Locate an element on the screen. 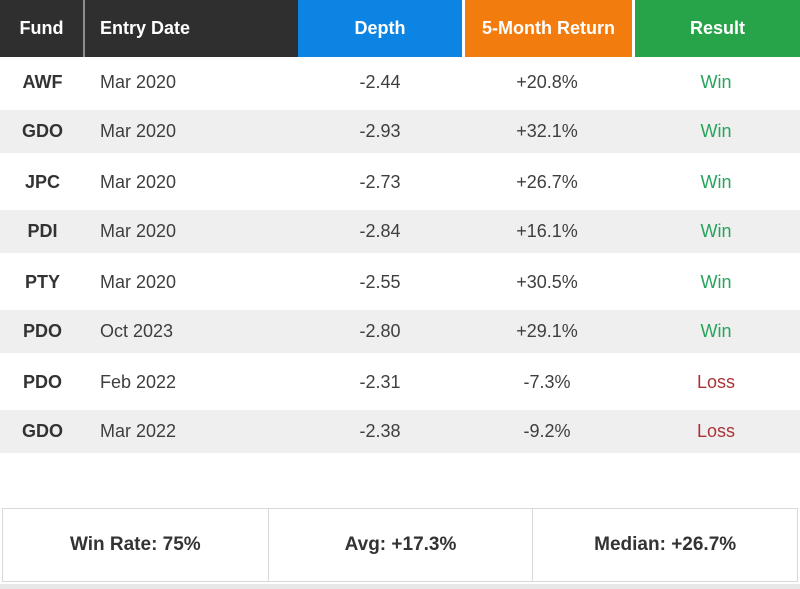 This screenshot has height=589, width=800. fund-ticker: JPC is located at coordinates (42, 181).